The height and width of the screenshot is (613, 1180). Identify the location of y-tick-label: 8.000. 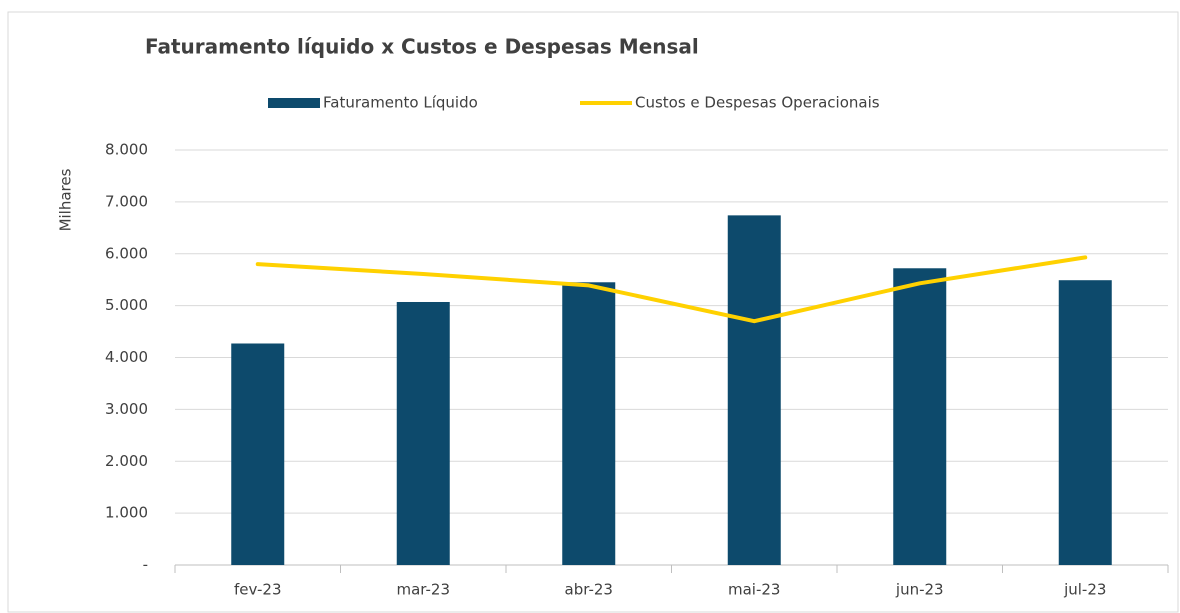
(126, 150).